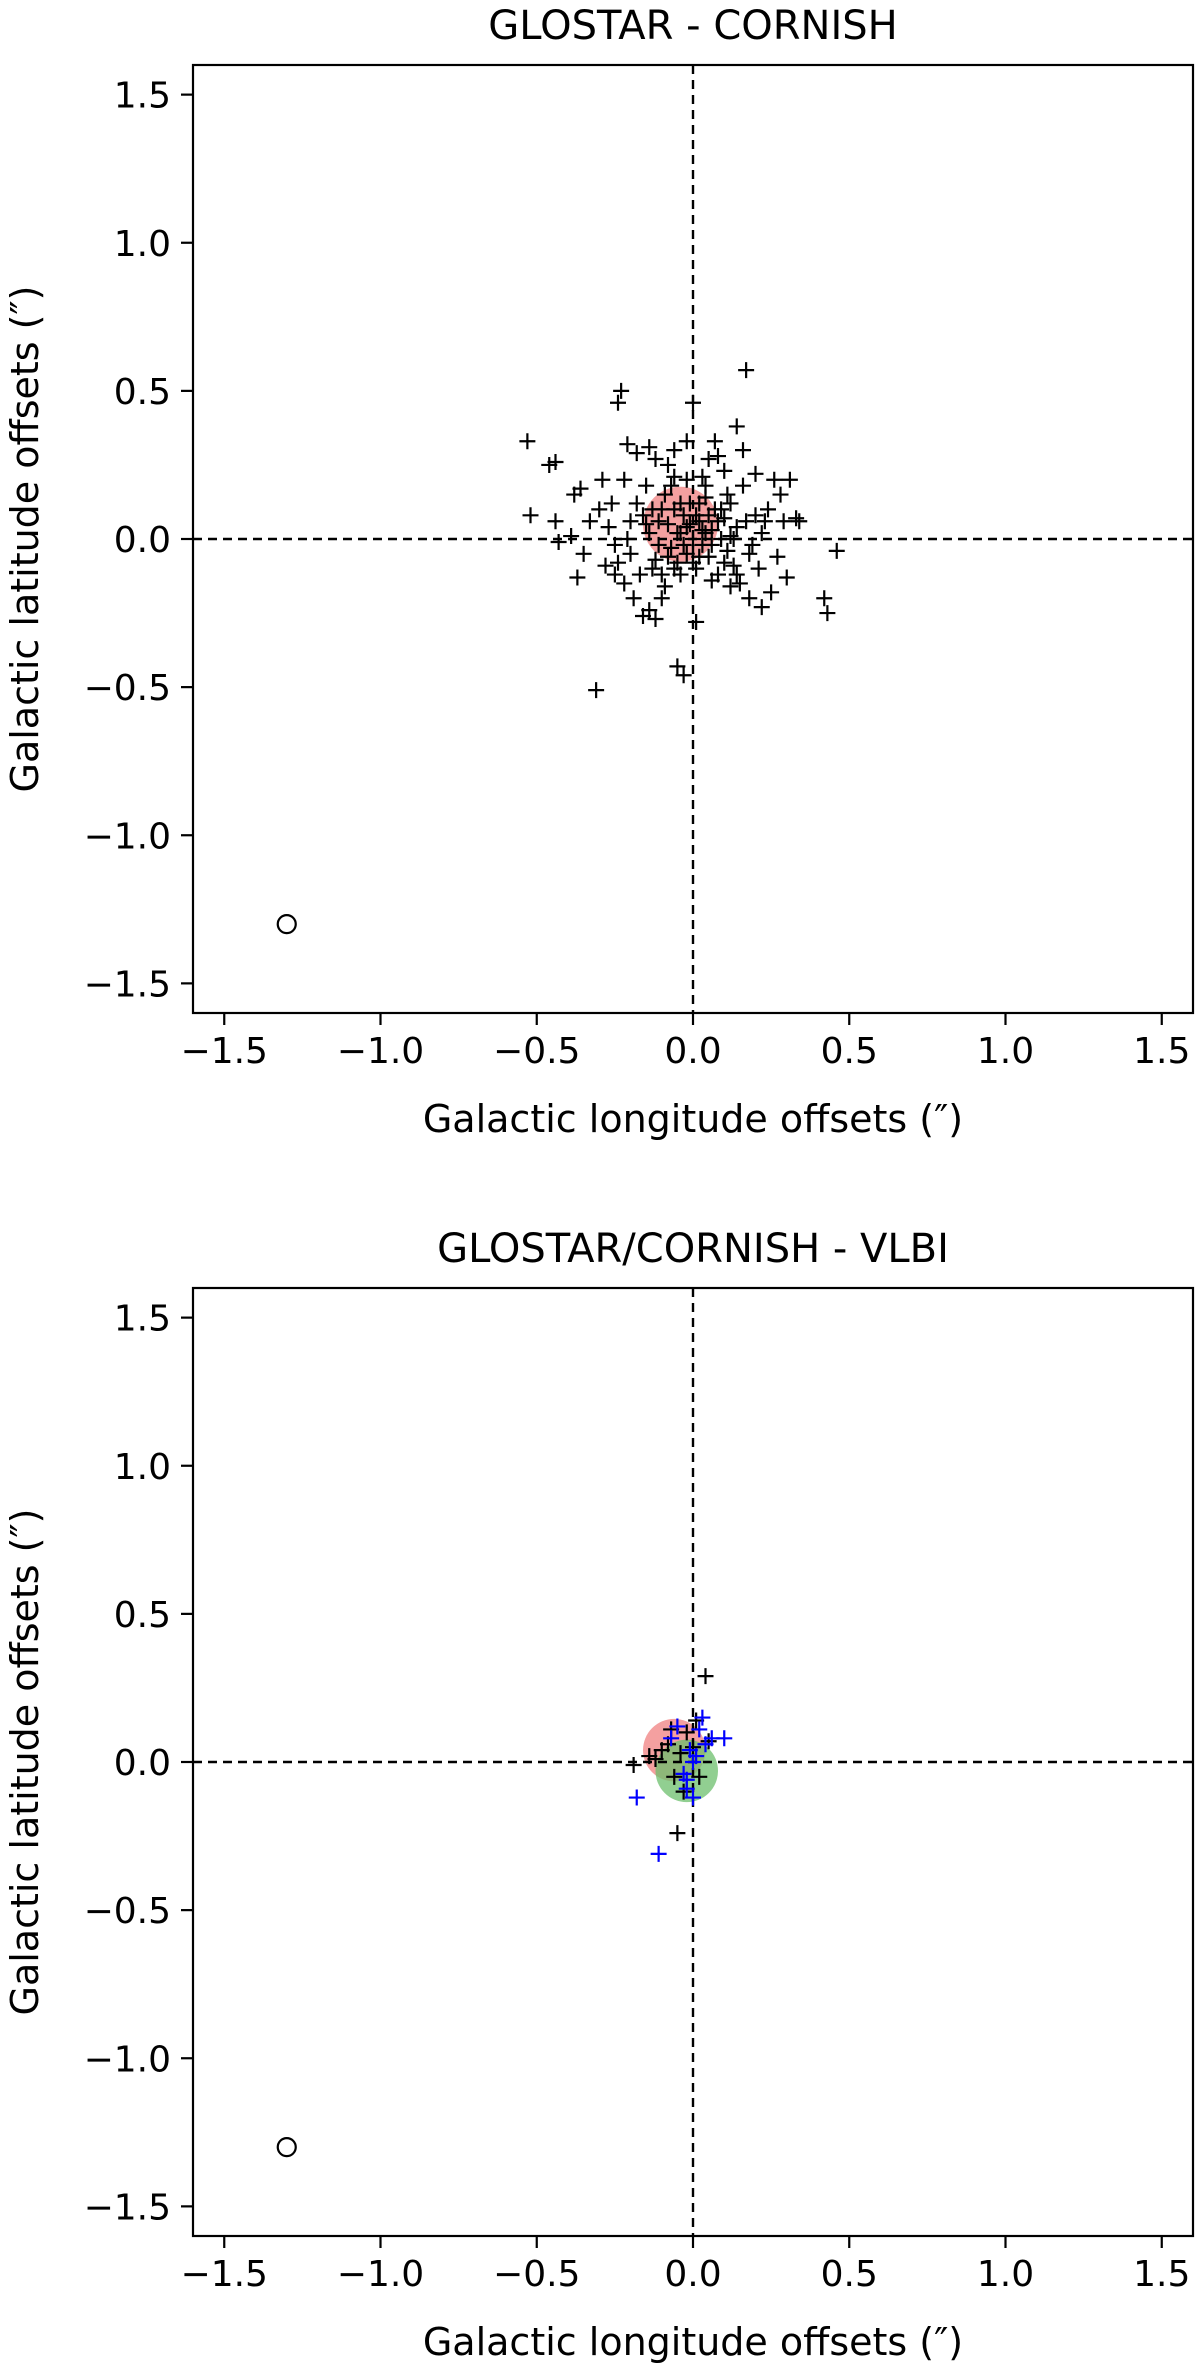 The image size is (1200, 2371). I want to click on y-tick-label: −0.5, so click(127, 1911).